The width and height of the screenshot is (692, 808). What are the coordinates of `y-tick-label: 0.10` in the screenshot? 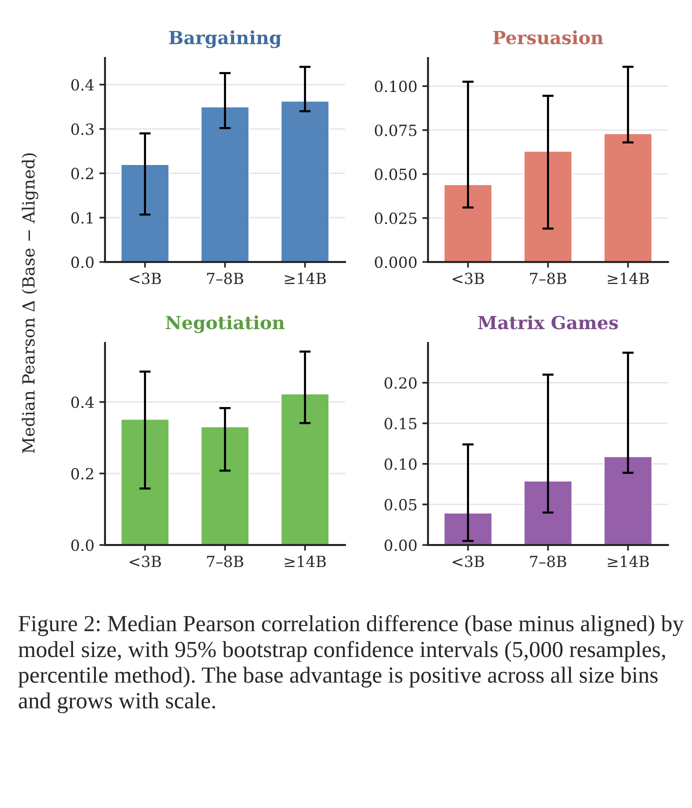 It's located at (400, 464).